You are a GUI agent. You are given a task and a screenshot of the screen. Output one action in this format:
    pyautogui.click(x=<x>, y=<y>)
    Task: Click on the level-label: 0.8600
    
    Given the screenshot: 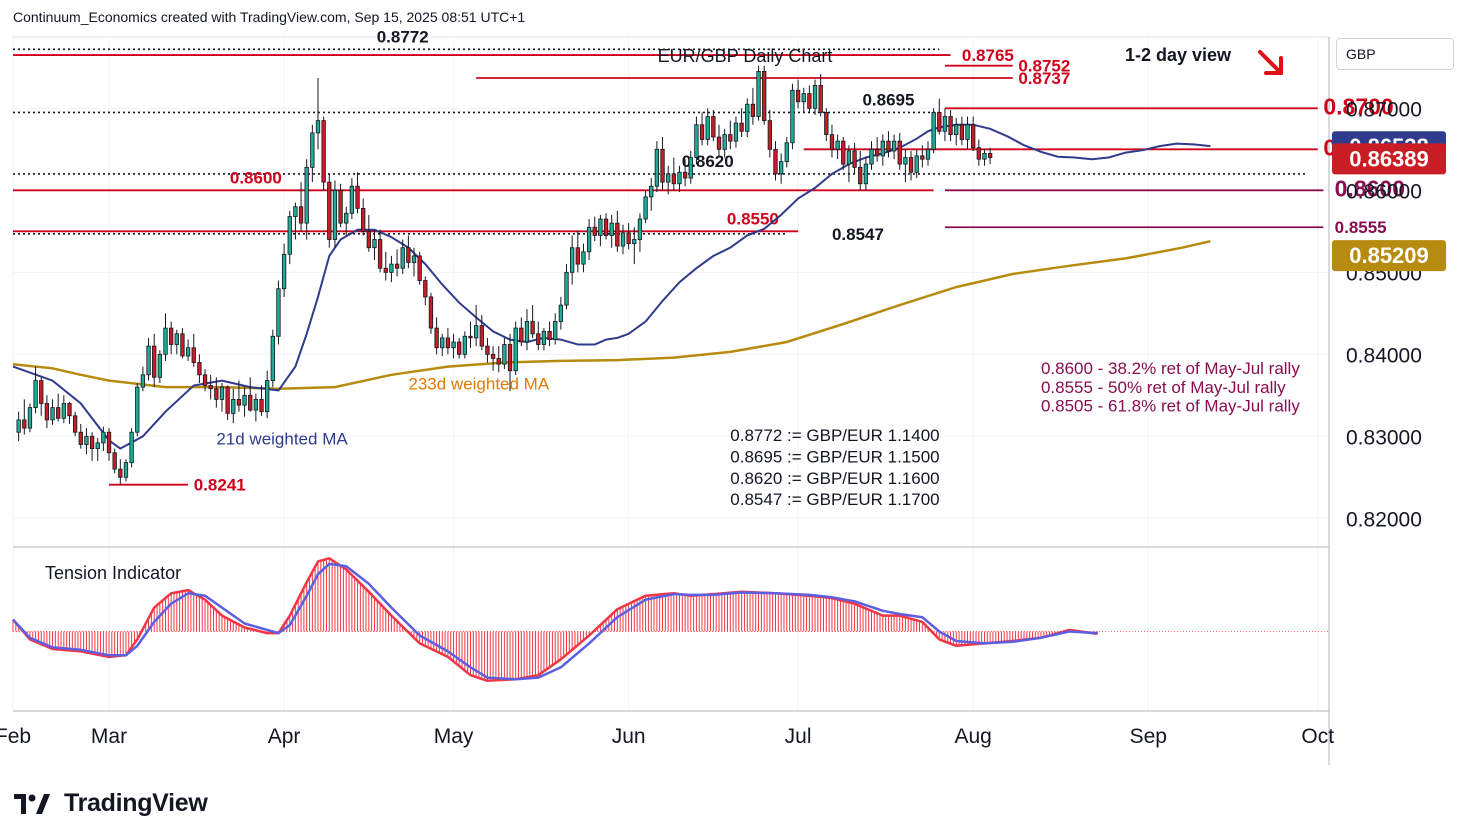 What is the action you would take?
    pyautogui.click(x=1370, y=188)
    